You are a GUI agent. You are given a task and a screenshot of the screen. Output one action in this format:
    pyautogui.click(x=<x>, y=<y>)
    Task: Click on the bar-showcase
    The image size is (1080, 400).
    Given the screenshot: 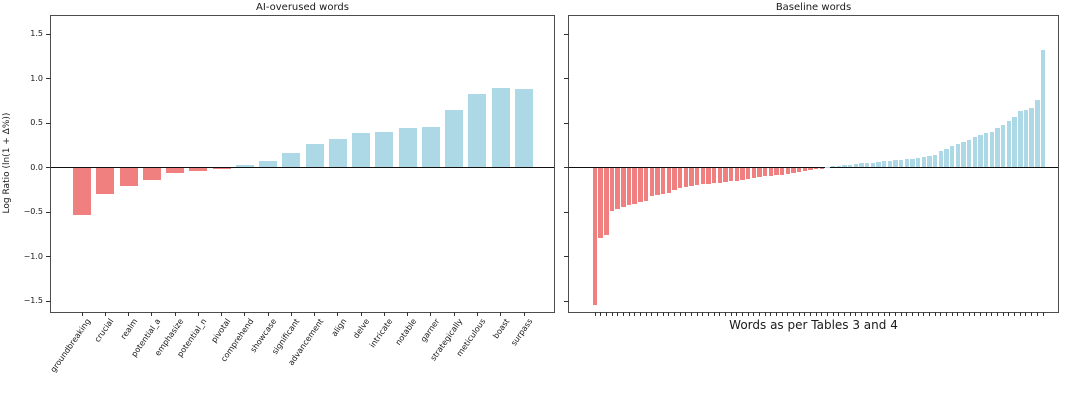 What is the action you would take?
    pyautogui.click(x=268, y=164)
    